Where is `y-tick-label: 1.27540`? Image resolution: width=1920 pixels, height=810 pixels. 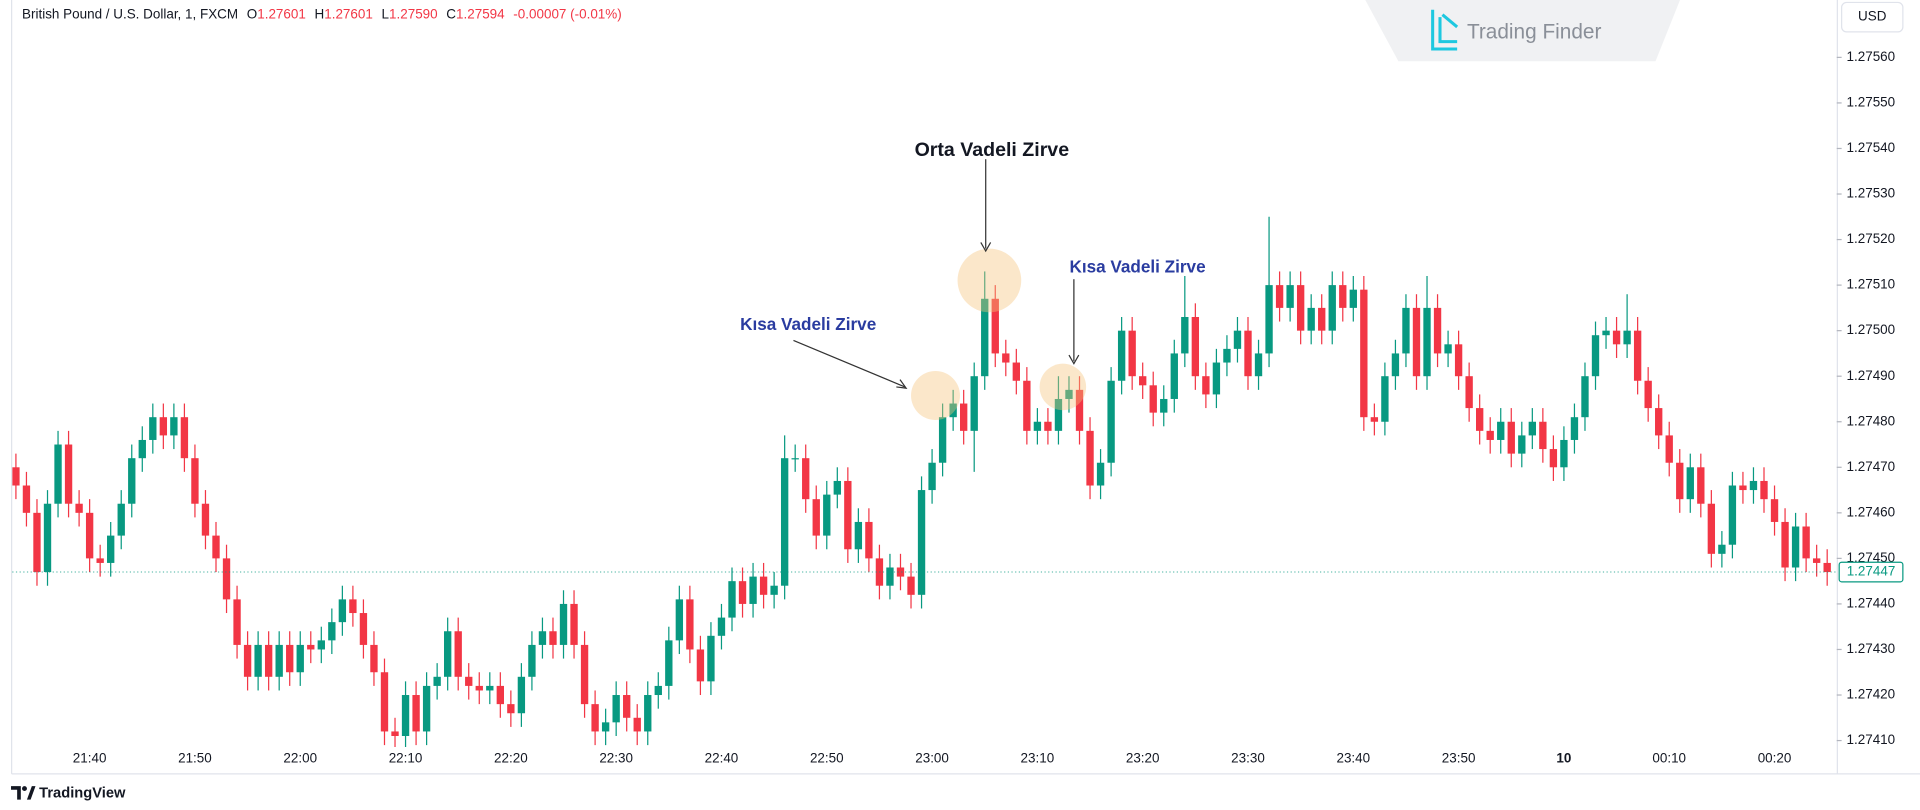 y-tick-label: 1.27540 is located at coordinates (1871, 147).